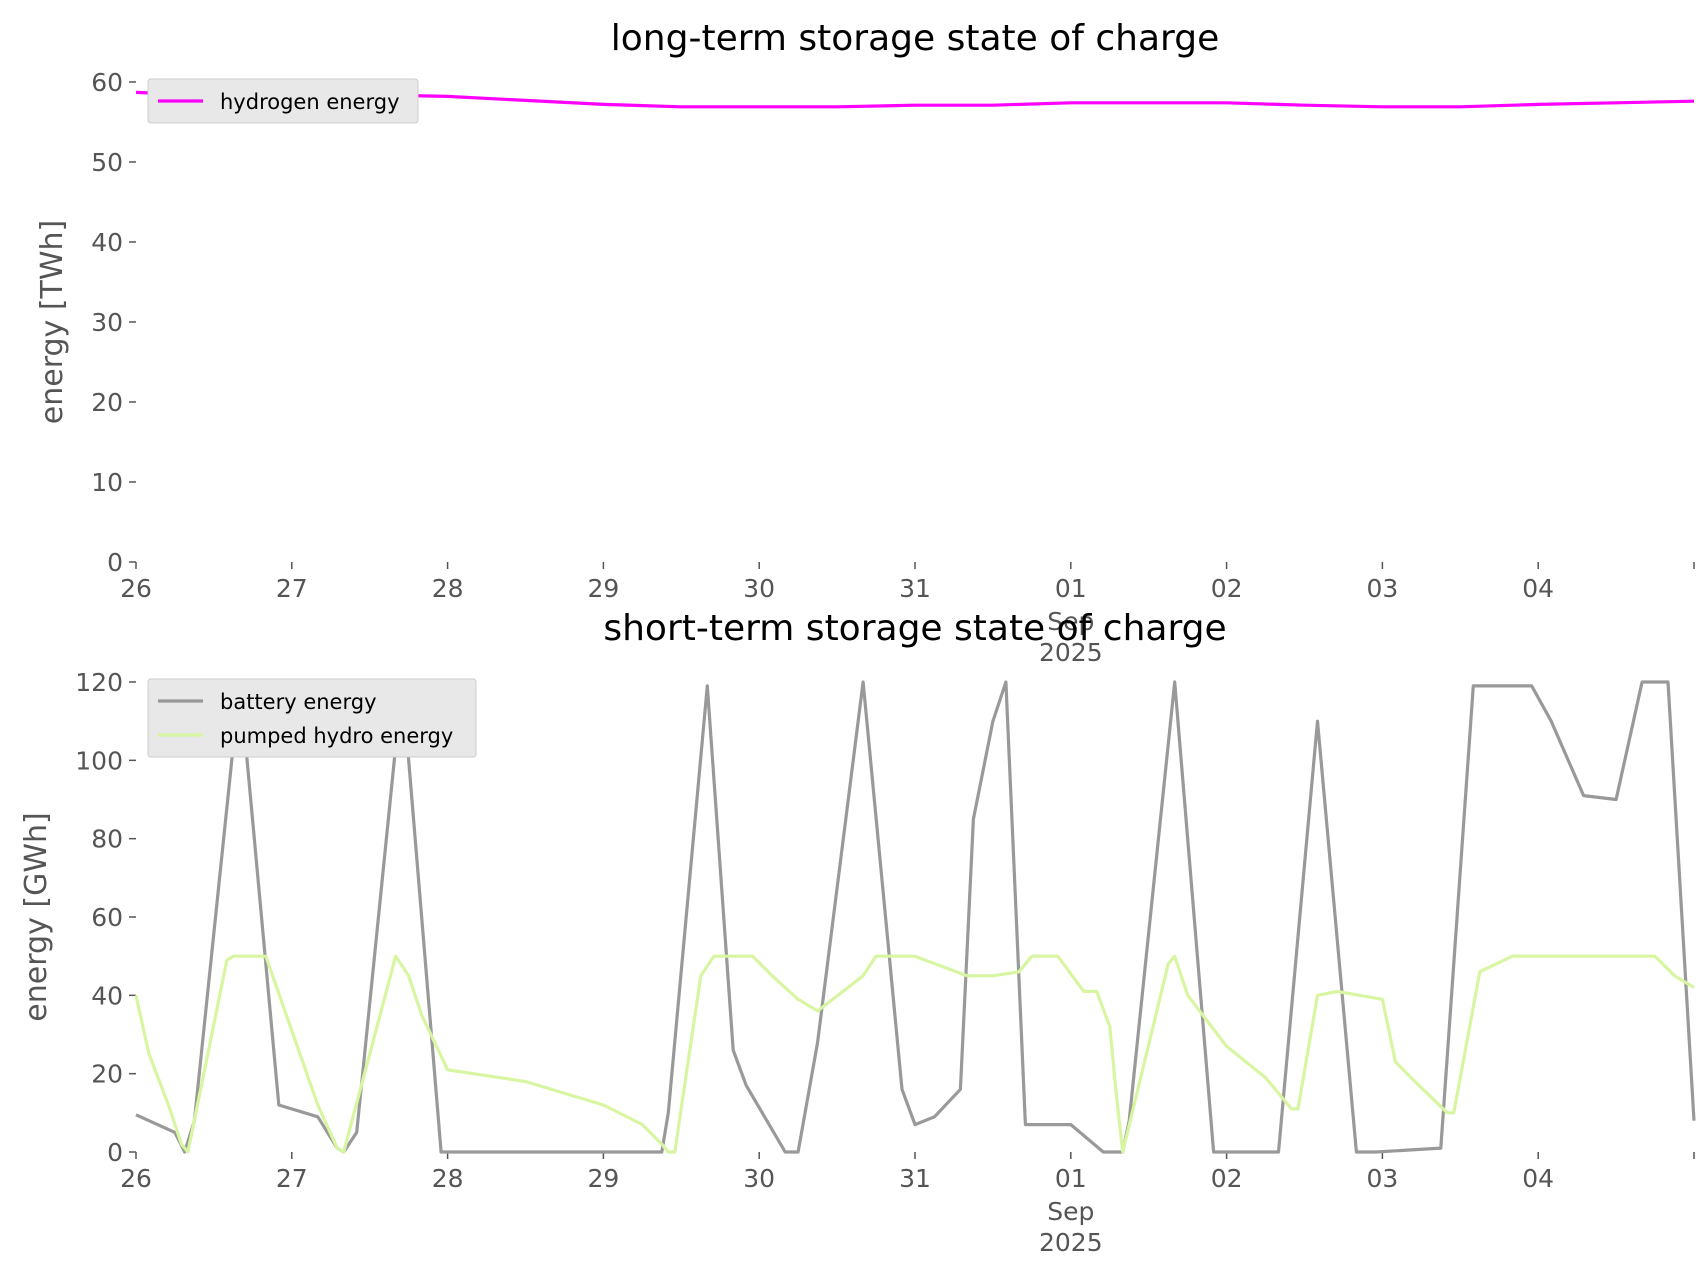 The image size is (1706, 1277). Describe the element at coordinates (36, 916) in the screenshot. I see `y-axis-label: energy [GWh]` at that location.